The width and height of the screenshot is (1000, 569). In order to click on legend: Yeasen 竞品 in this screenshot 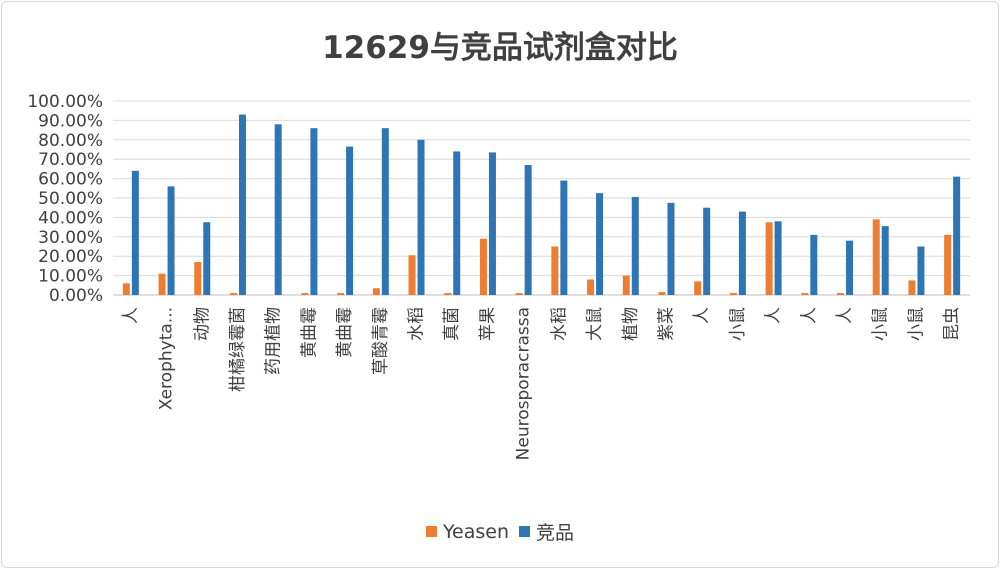, I will do `click(500, 531)`.